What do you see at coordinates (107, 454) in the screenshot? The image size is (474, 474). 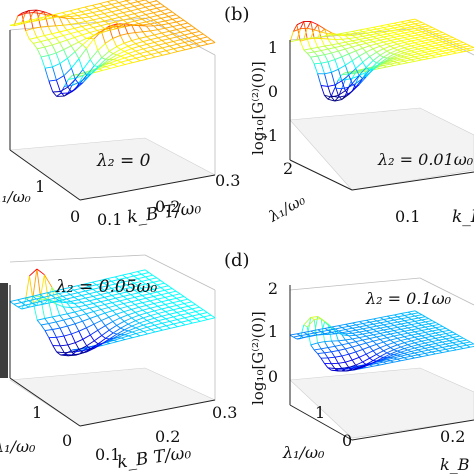 I see `panel-c-ytick-01: 0.1` at bounding box center [107, 454].